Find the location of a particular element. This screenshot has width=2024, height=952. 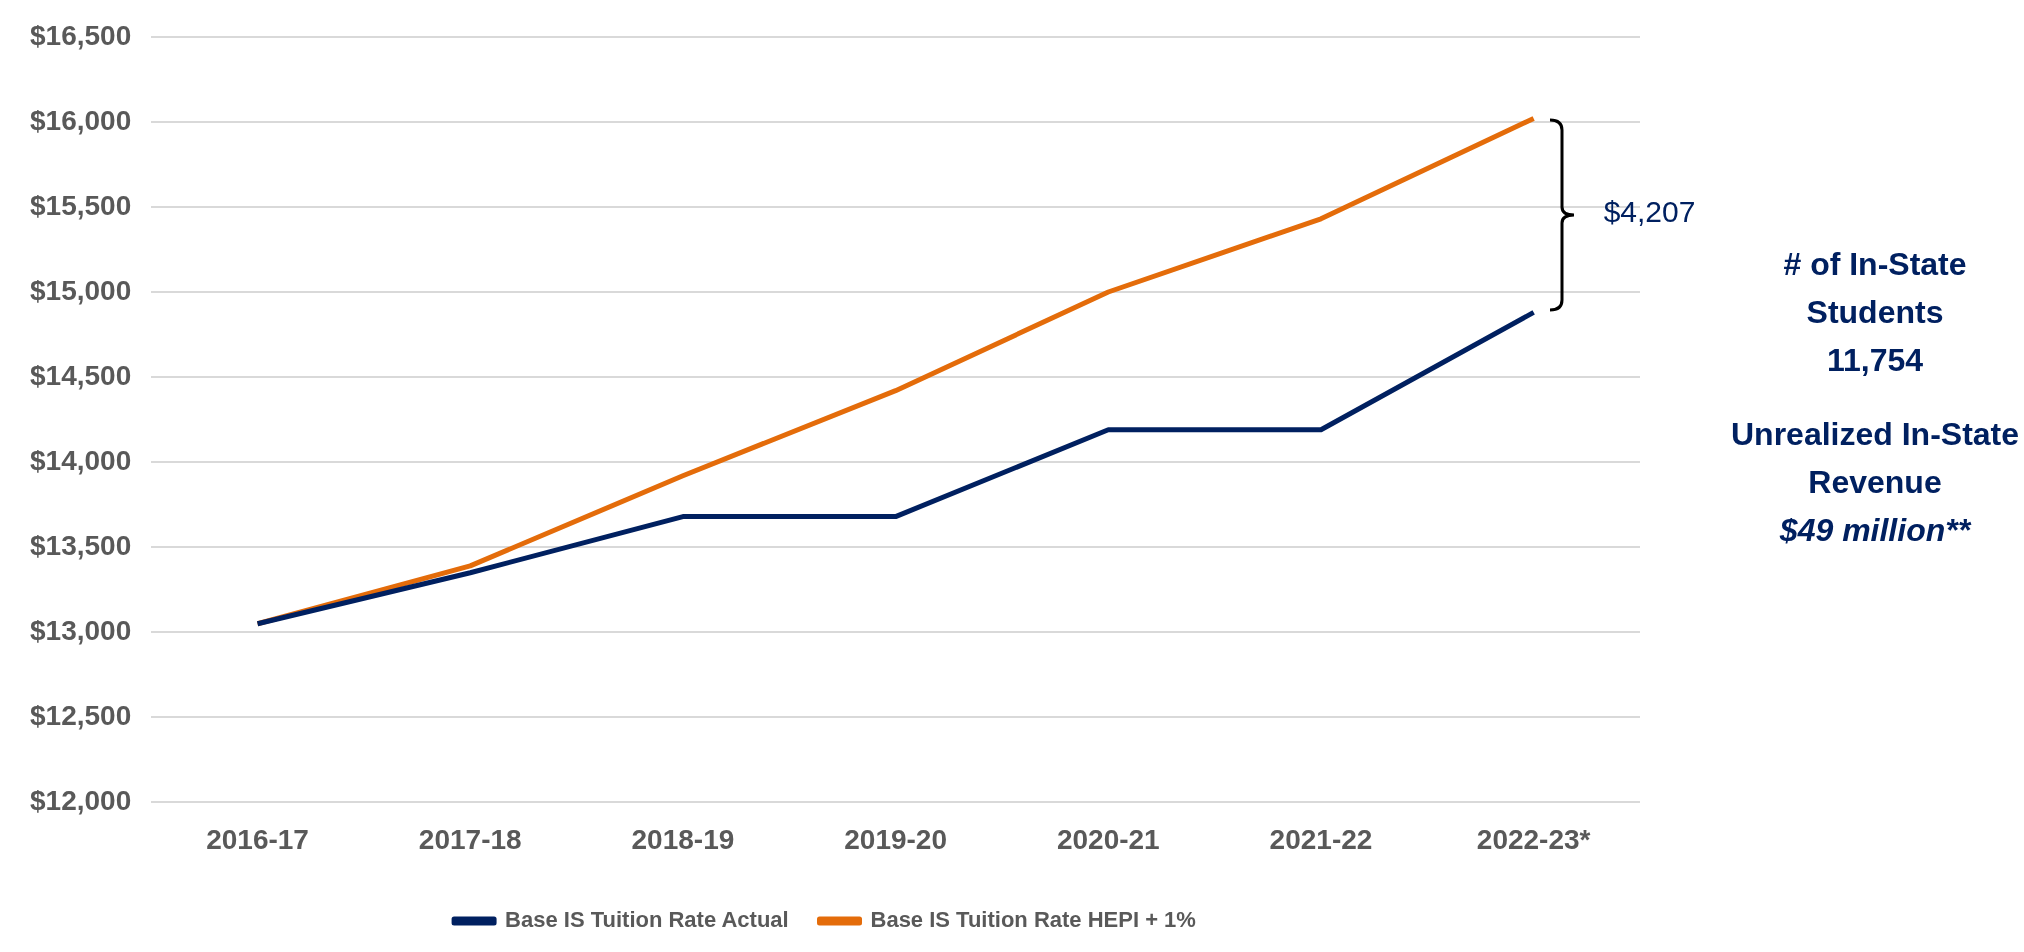

text: # of In-State Students is located at coordinates (1875, 288).